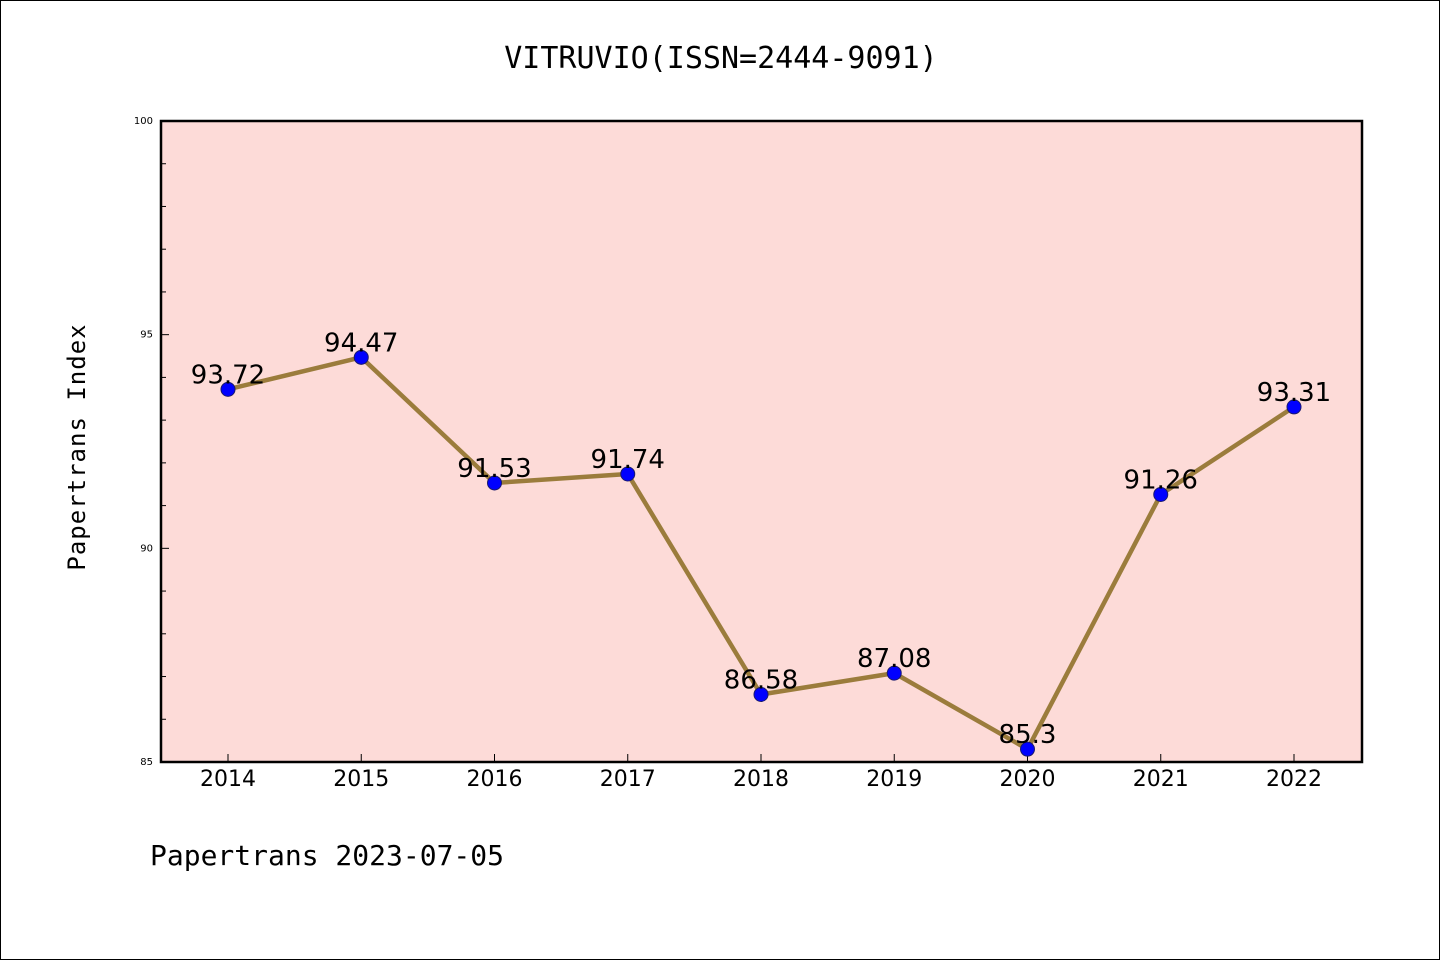  Describe the element at coordinates (146, 335) in the screenshot. I see `y-tick-label: 95` at that location.